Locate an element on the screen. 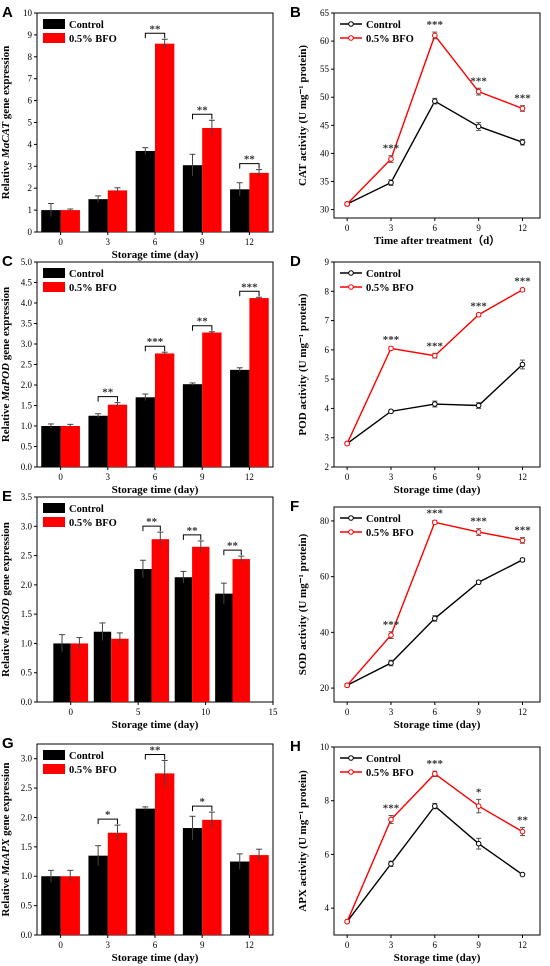 The height and width of the screenshot is (966, 550). panel-letter: E is located at coordinates (7, 496).